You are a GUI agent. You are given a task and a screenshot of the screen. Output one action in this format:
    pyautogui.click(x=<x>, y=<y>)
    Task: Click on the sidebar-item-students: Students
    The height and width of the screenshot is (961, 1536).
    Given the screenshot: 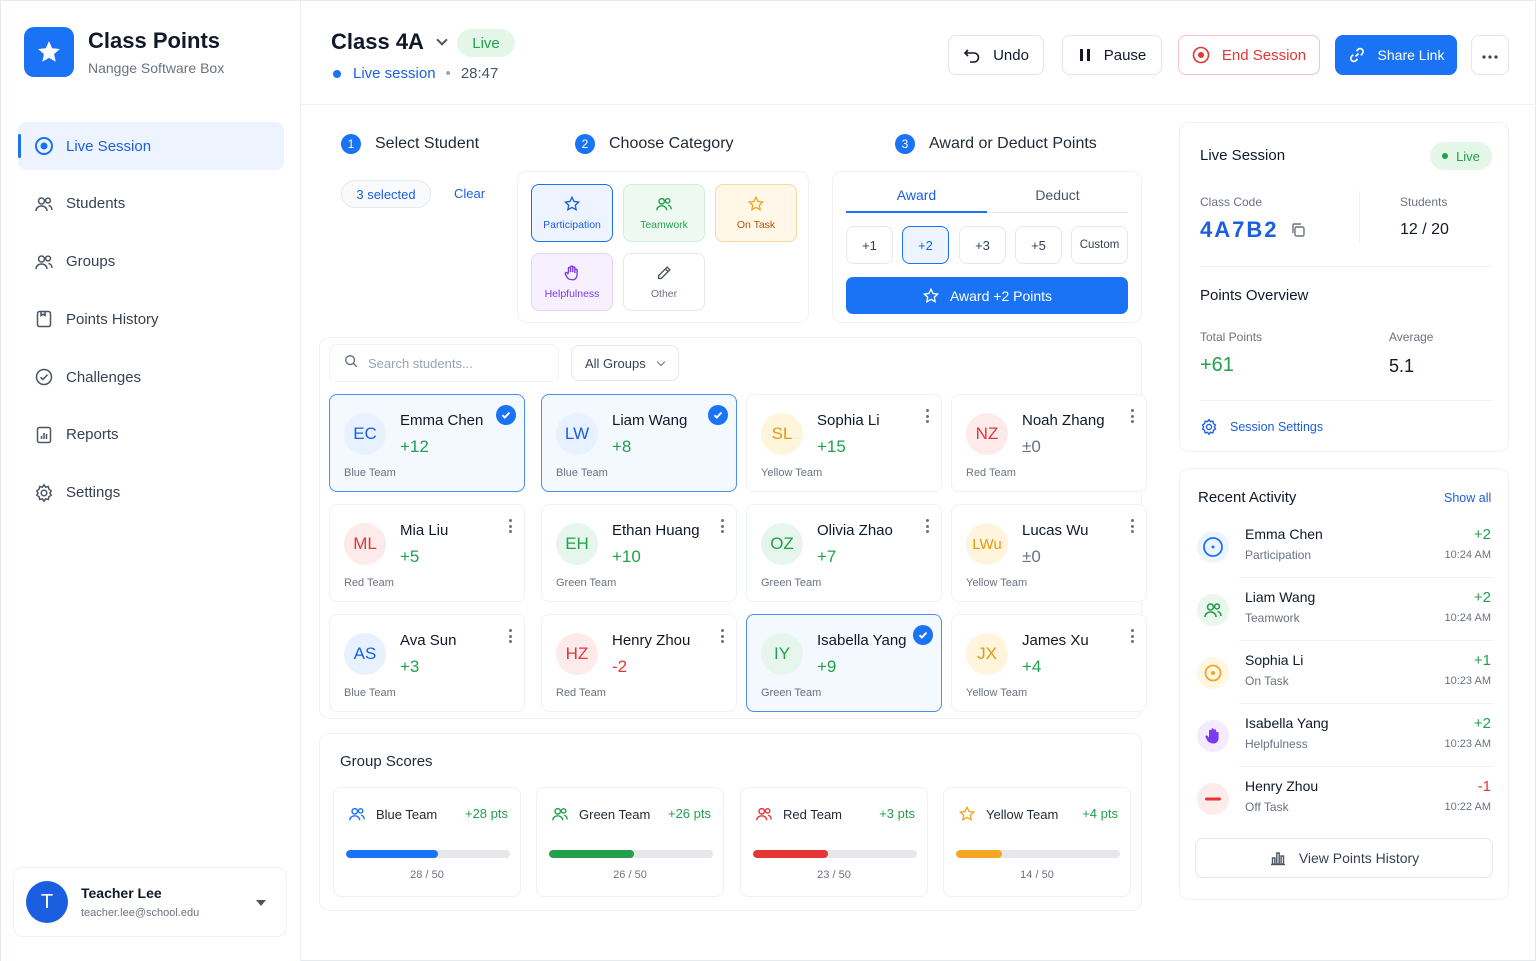 What is the action you would take?
    pyautogui.click(x=151, y=204)
    